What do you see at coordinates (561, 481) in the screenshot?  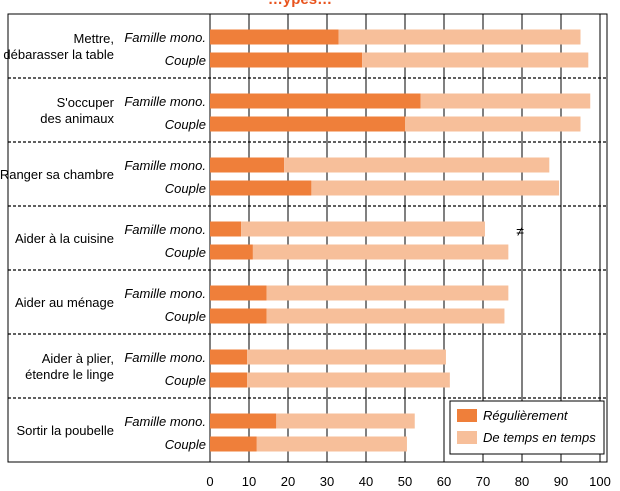 I see `x-tick-label: 90` at bounding box center [561, 481].